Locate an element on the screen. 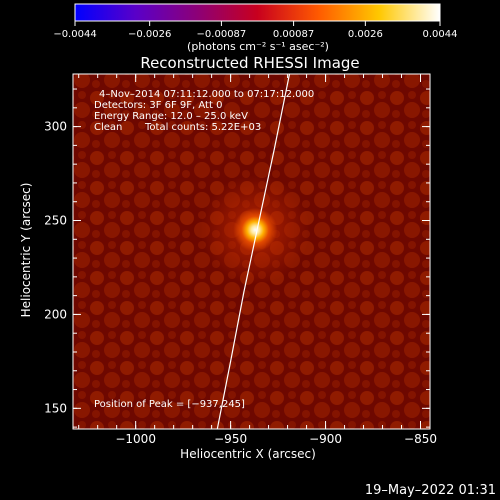 This screenshot has height=500, width=500. y-tick-label: 200 is located at coordinates (55, 314).